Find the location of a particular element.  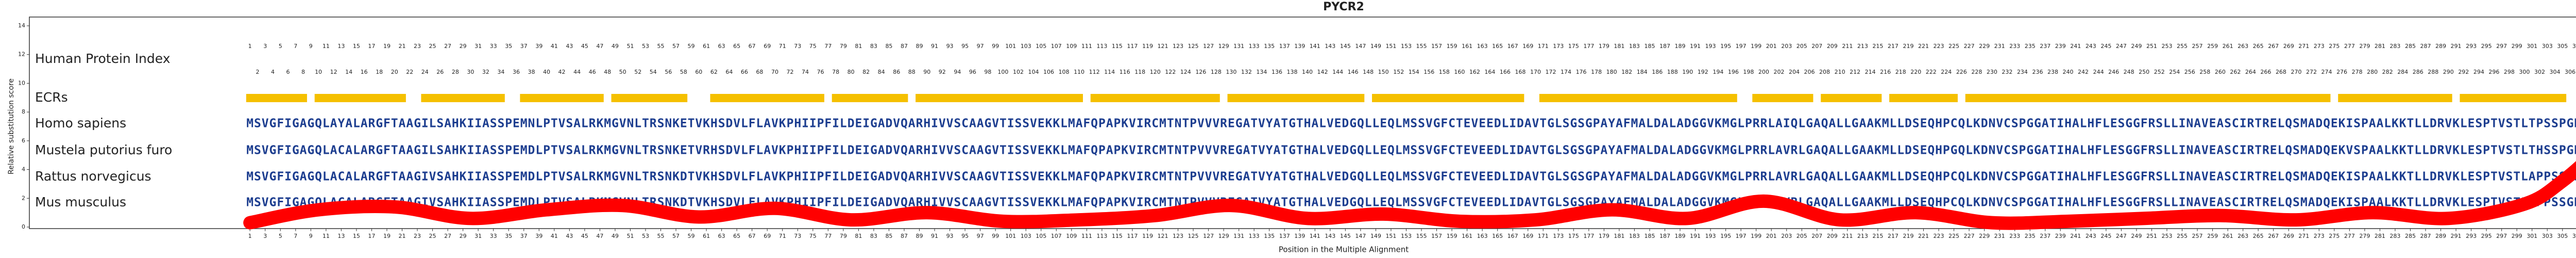

x-tick-label: 97 is located at coordinates (980, 236).